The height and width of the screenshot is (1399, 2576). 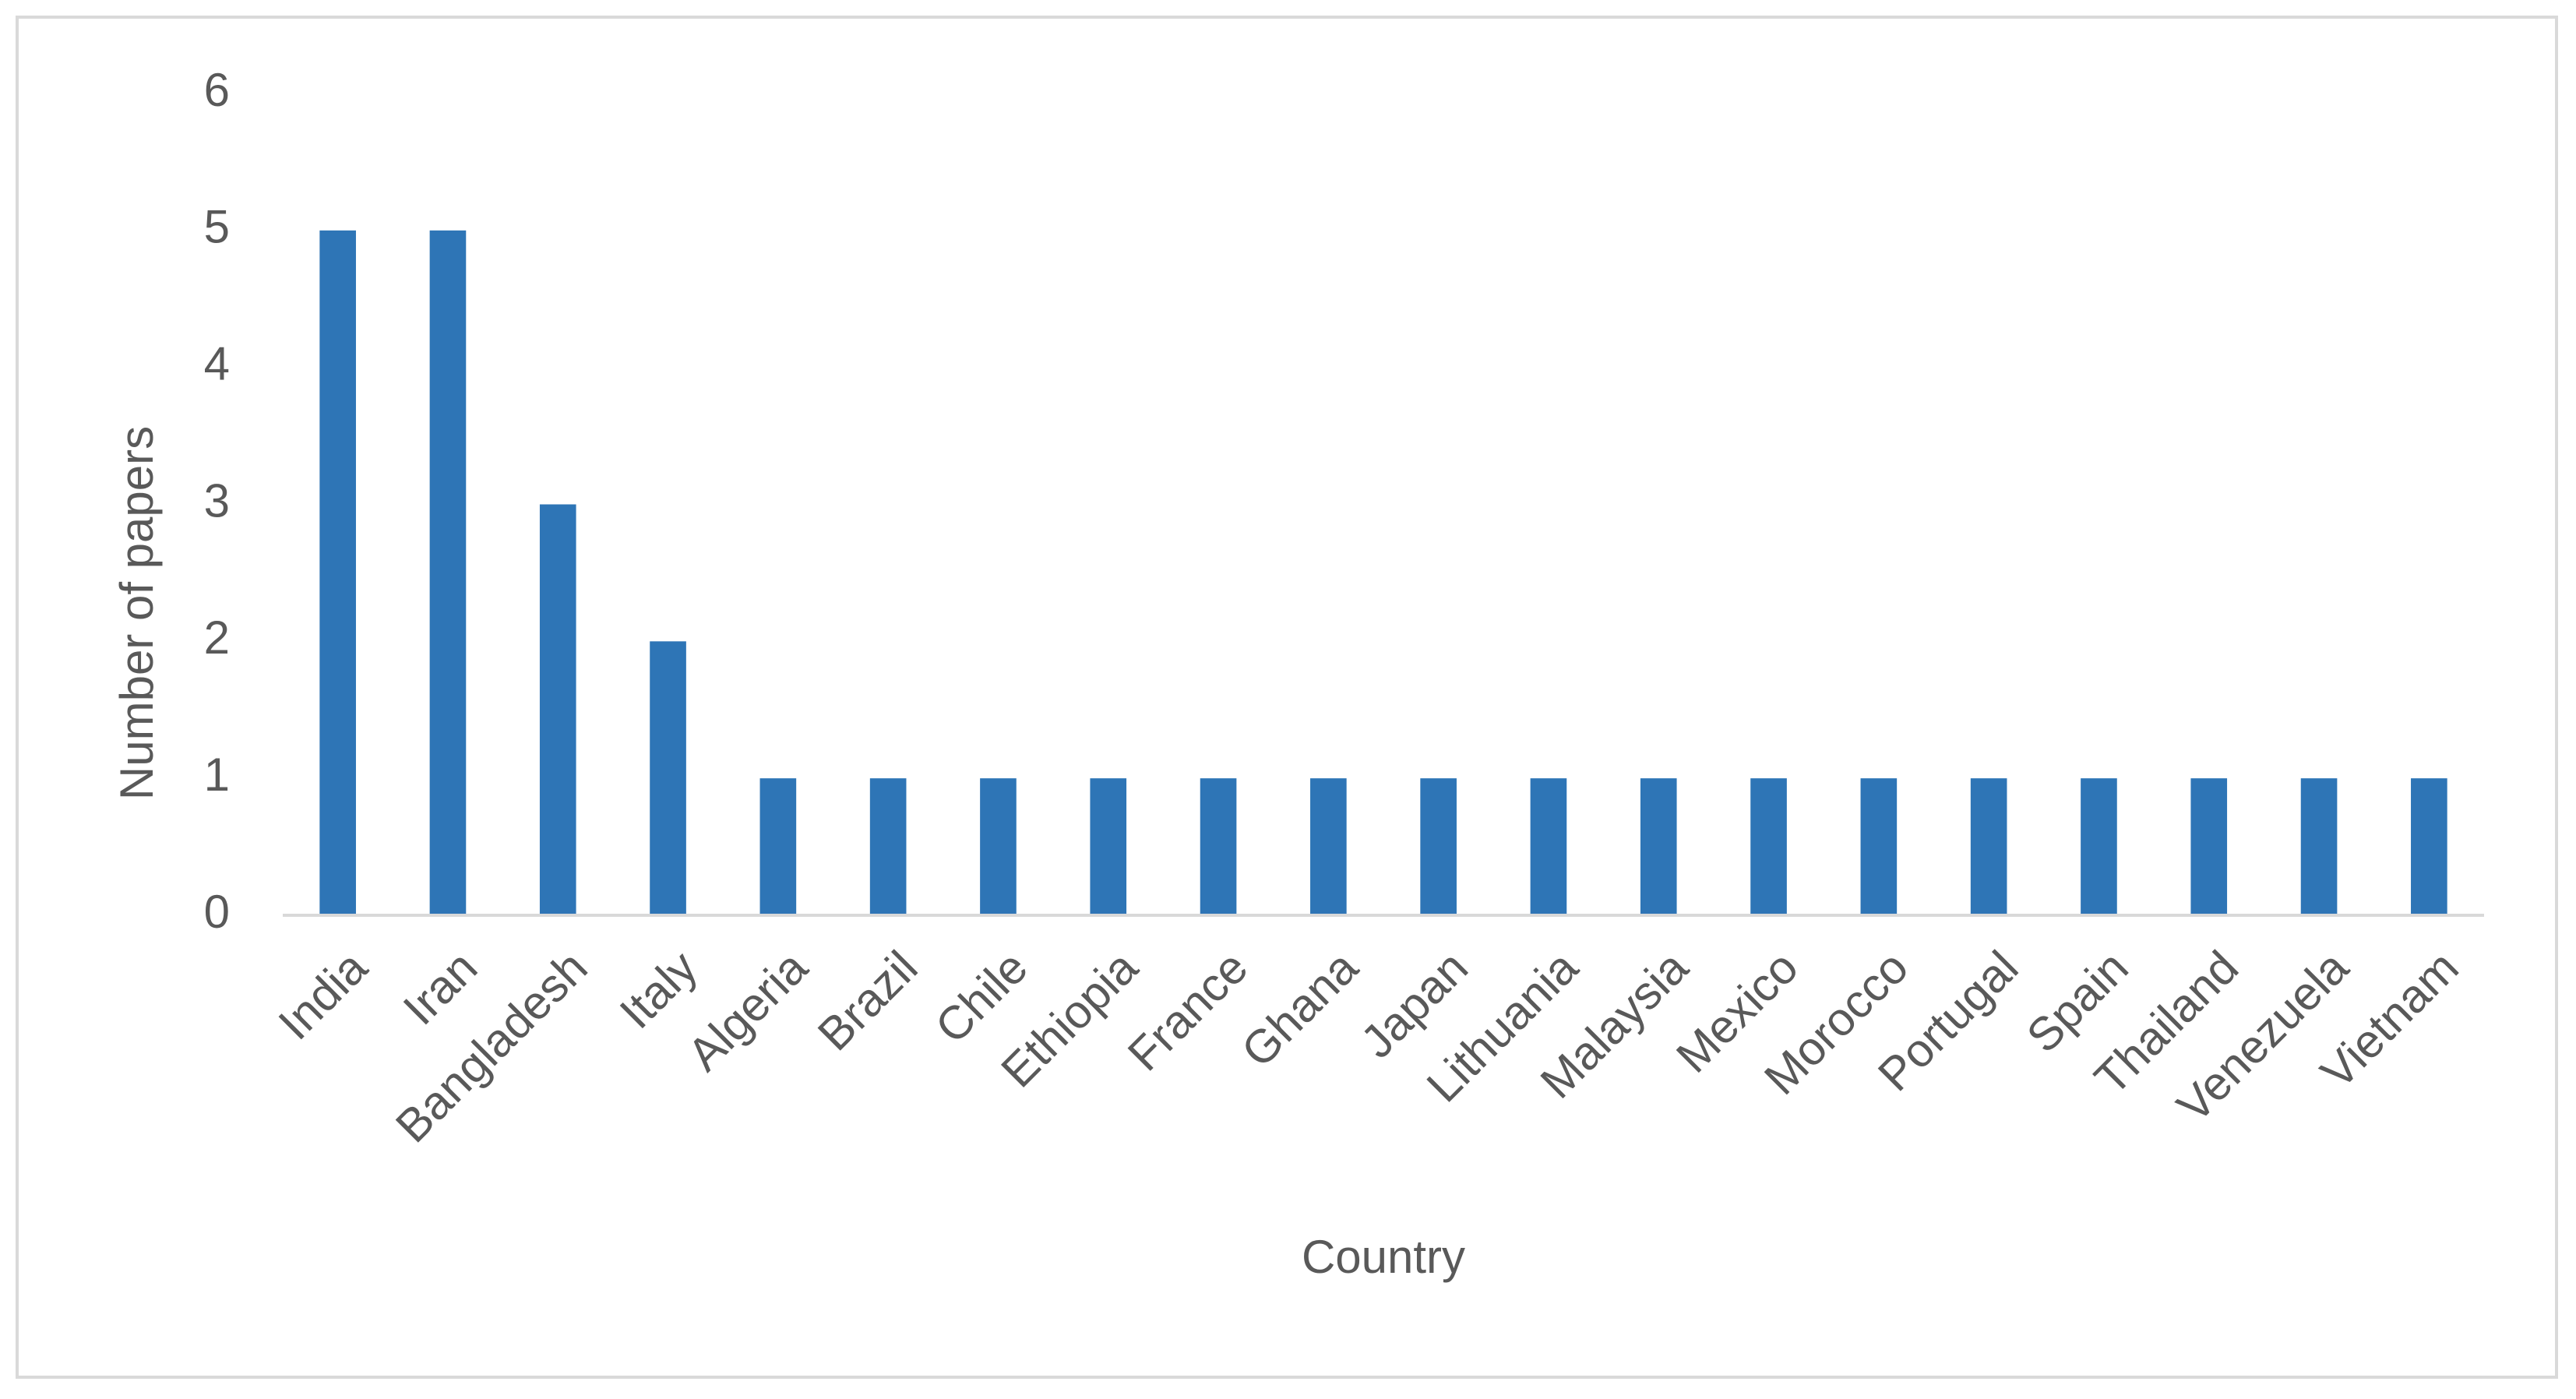 What do you see at coordinates (217, 90) in the screenshot?
I see `y-tick-label: 6` at bounding box center [217, 90].